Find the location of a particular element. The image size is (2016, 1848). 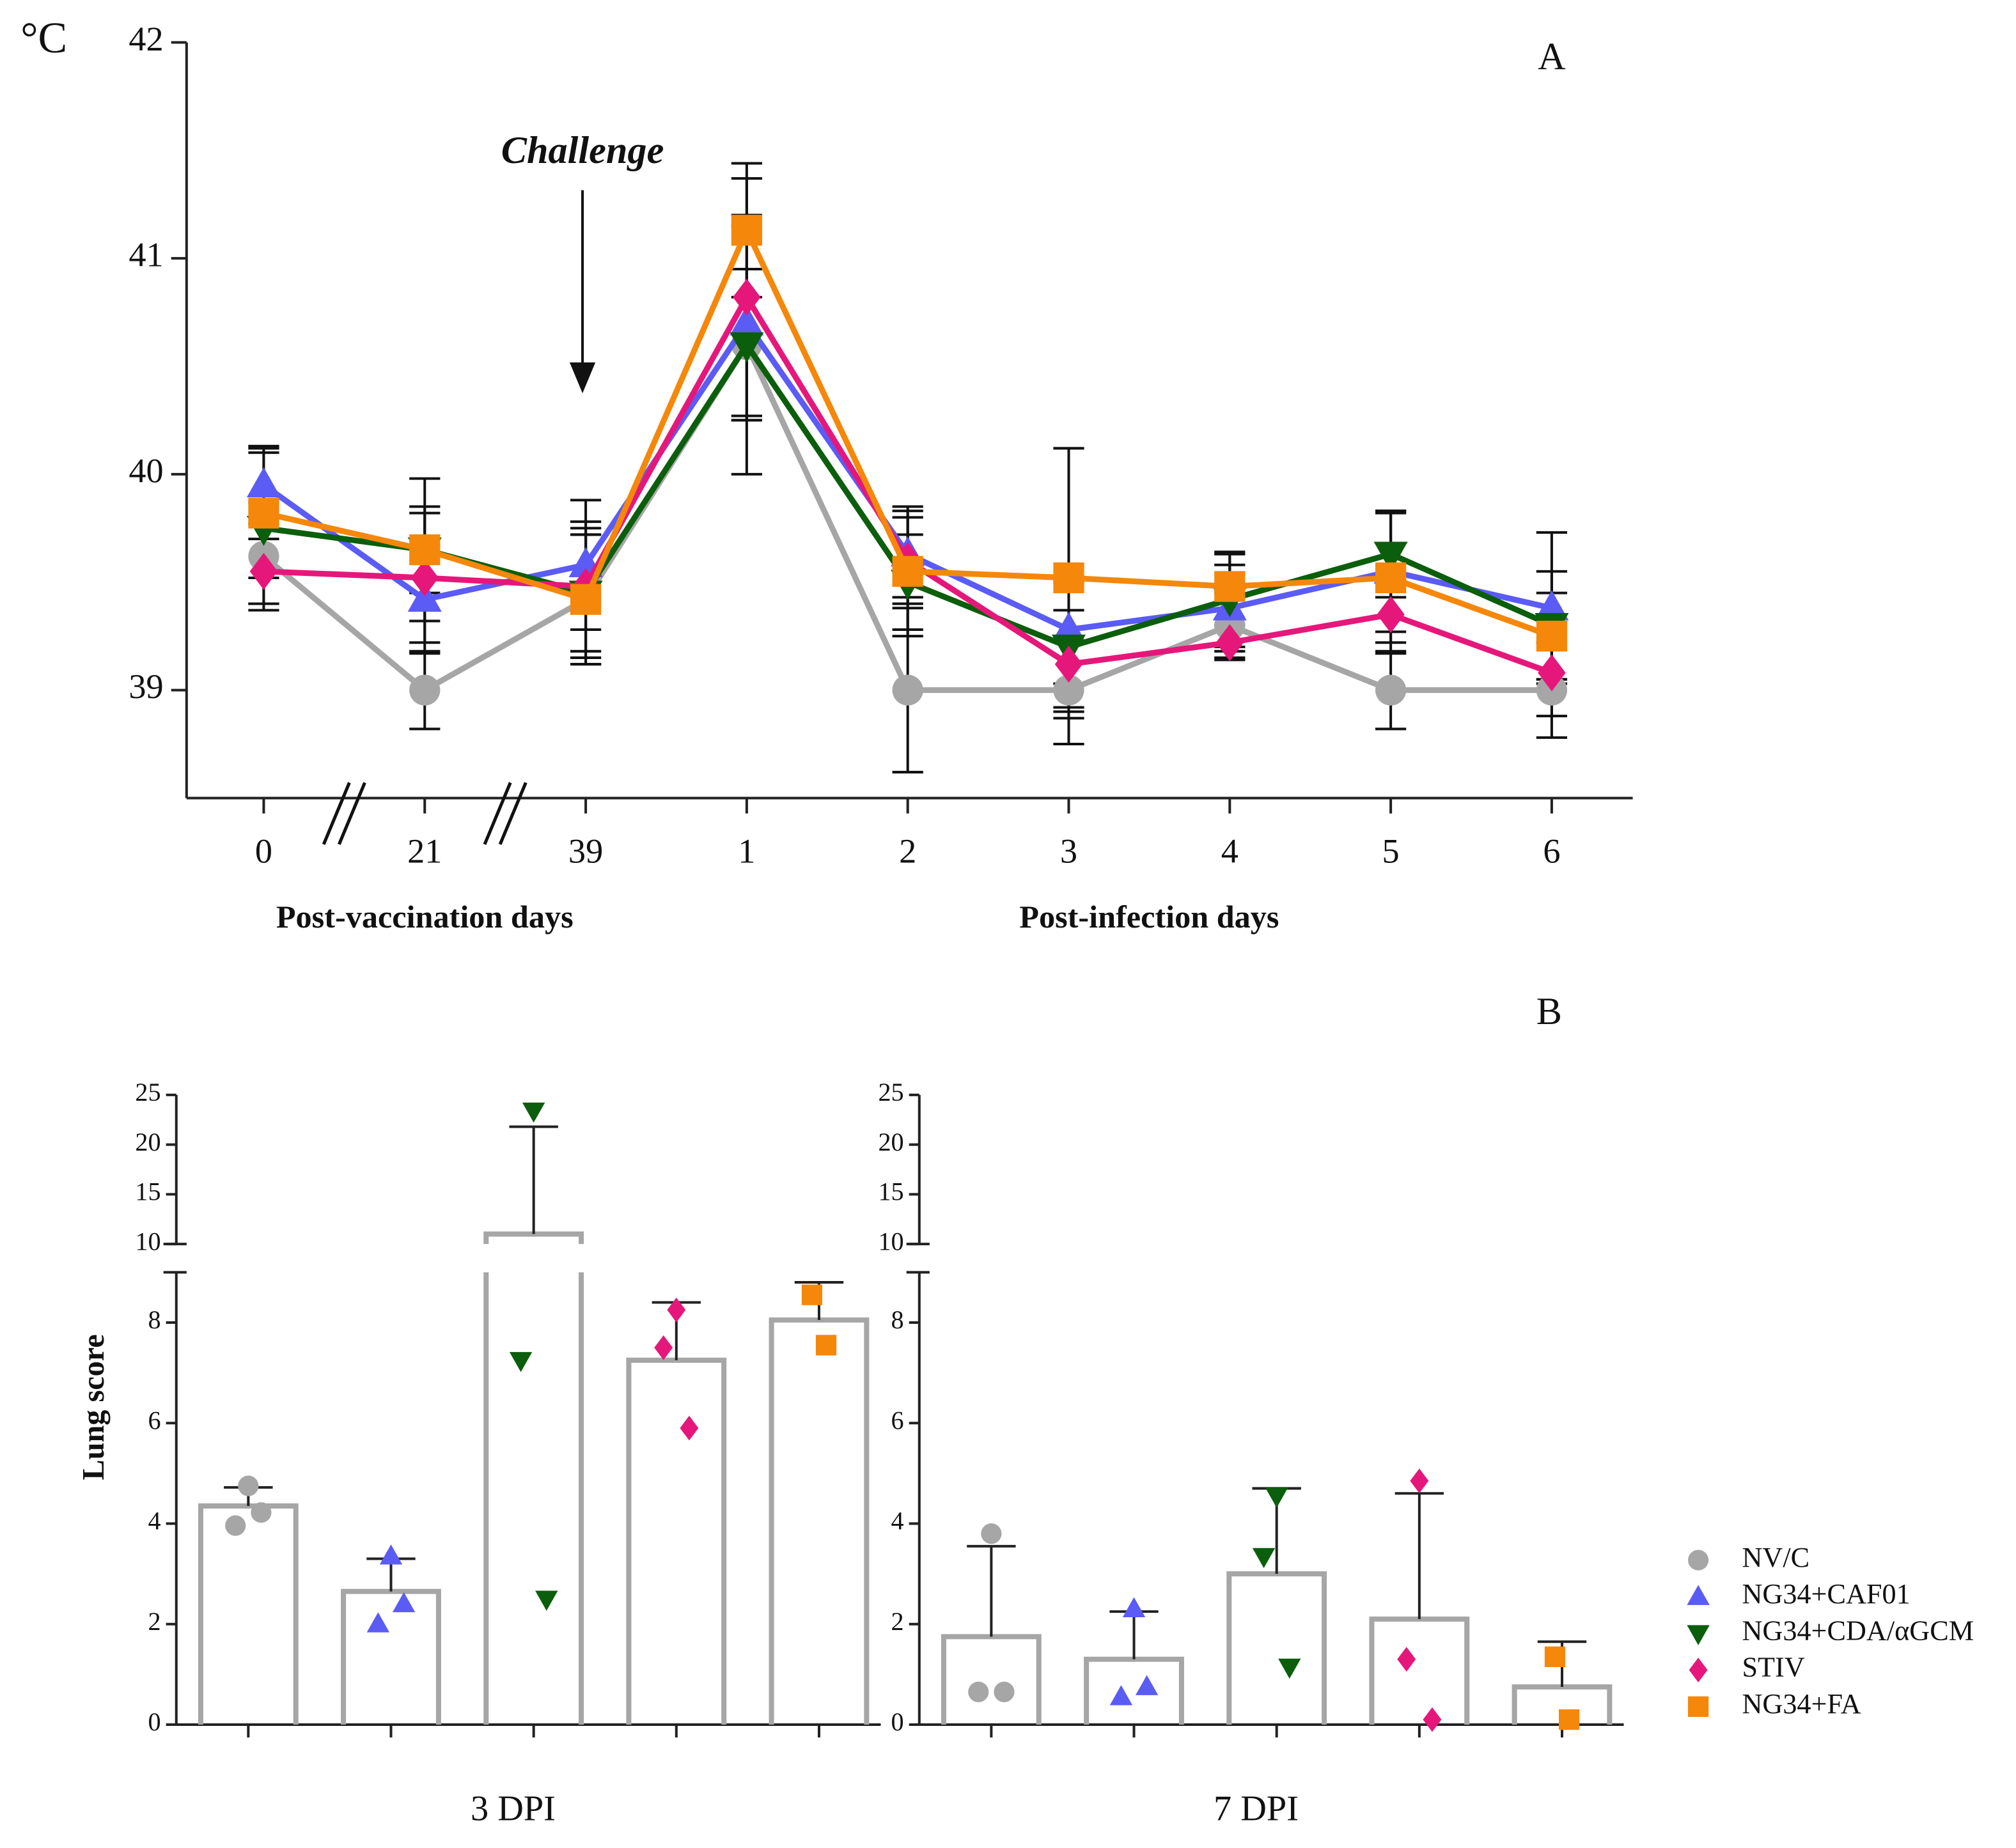

y-tick-label: 39 is located at coordinates (146, 687).